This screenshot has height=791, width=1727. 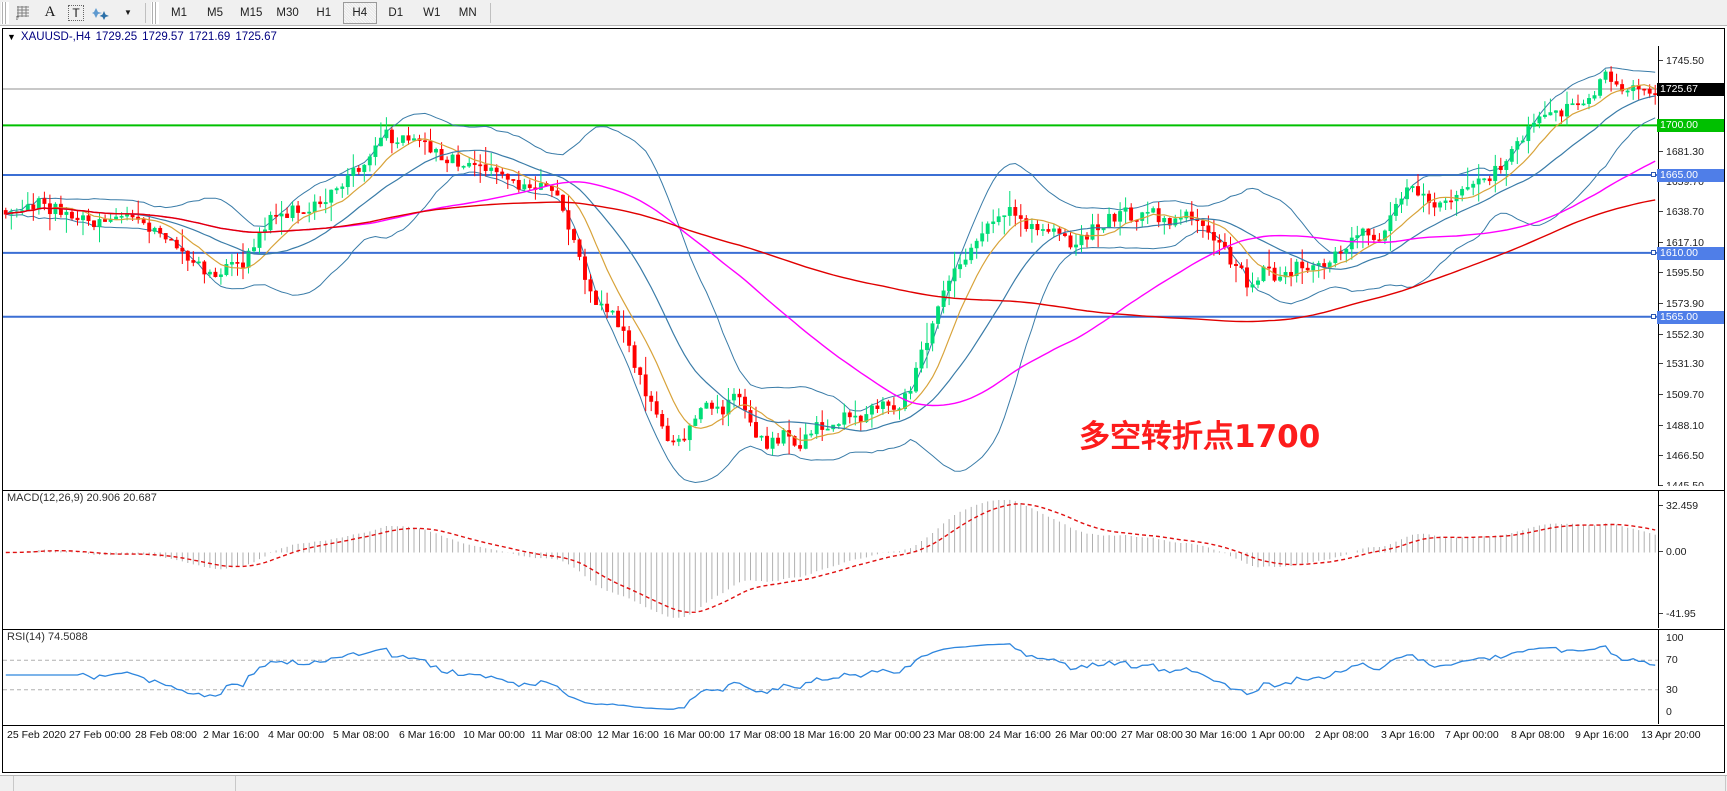 What do you see at coordinates (1691, 677) in the screenshot?
I see `rsi-scale: 100 70 30 0` at bounding box center [1691, 677].